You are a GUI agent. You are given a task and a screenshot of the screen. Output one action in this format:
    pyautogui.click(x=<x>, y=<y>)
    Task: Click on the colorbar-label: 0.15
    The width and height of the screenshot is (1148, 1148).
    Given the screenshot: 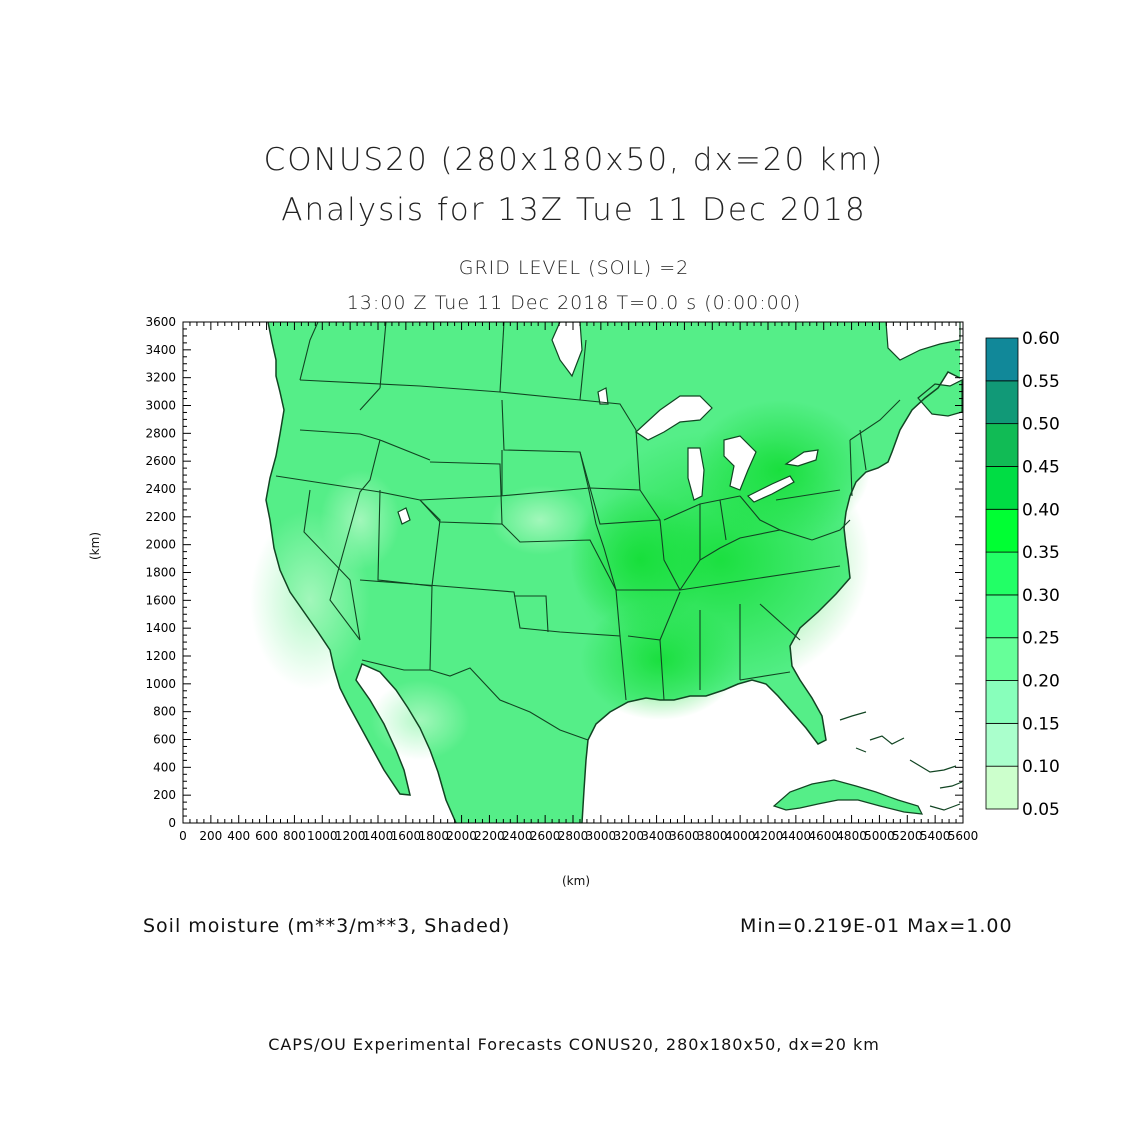 What is the action you would take?
    pyautogui.click(x=1041, y=724)
    